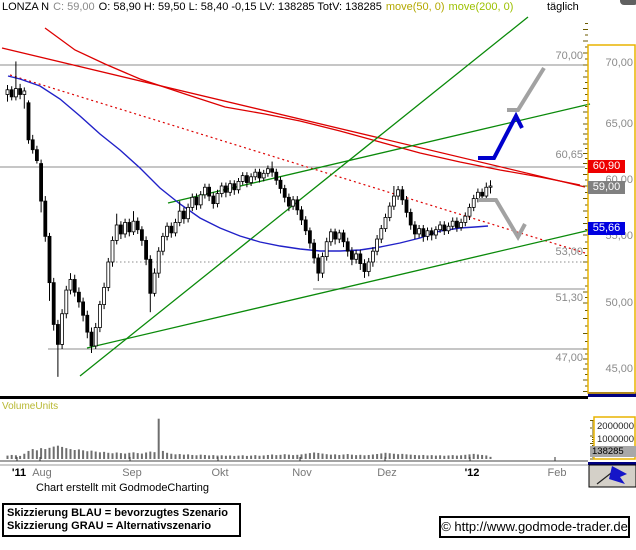 Image resolution: width=636 pixels, height=550 pixels. Describe the element at coordinates (615, 426) in the screenshot. I see `volume-axis-label: 2000000` at that location.